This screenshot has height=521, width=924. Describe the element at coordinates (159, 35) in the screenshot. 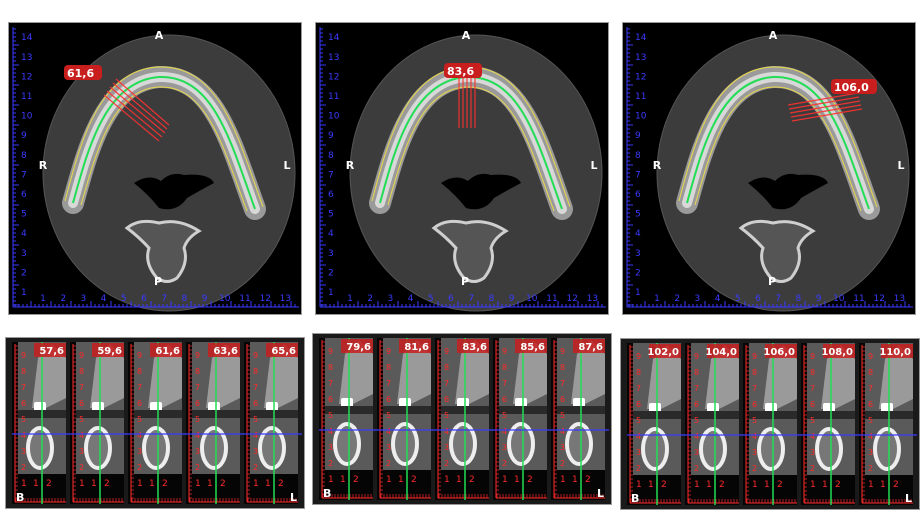

I see `orientation-anterior: A` at that location.